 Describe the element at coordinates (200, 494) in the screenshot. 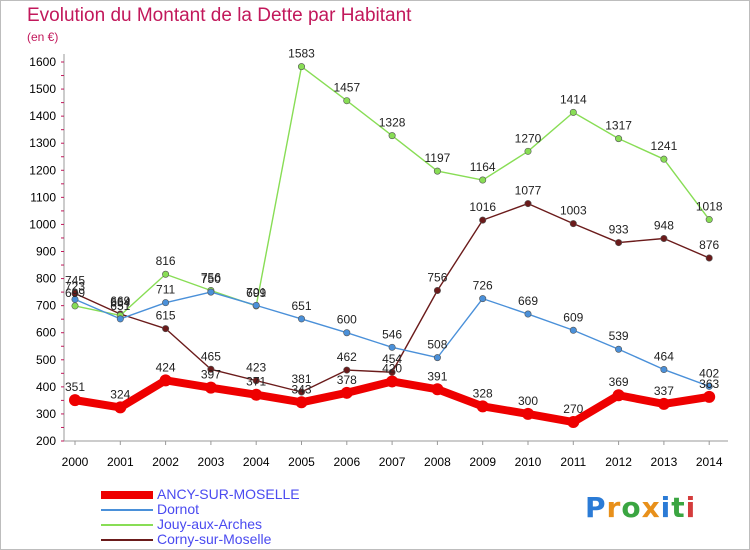

I see `legend-item-ancy-sur-moselle: ANCY-SUR-MOSELLE` at that location.